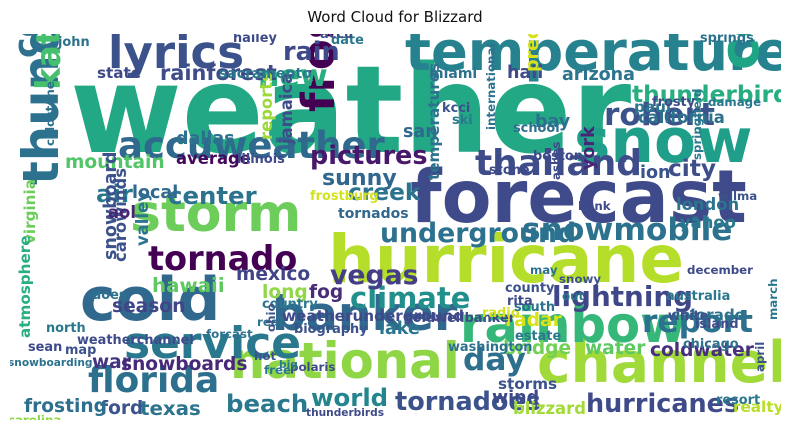  I want to click on word-south: south, so click(534, 307).